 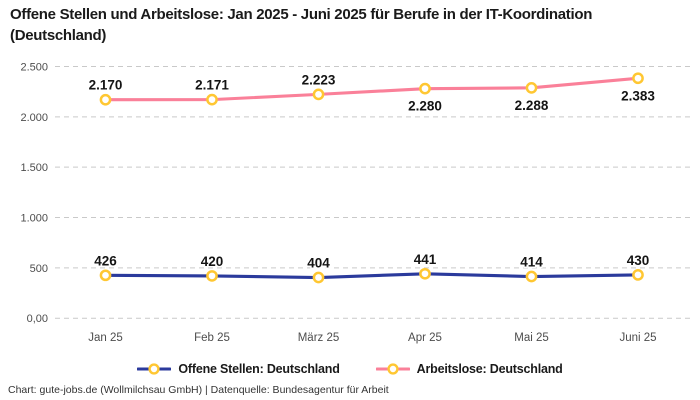 What do you see at coordinates (318, 263) in the screenshot?
I see `data-point-label: 404` at bounding box center [318, 263].